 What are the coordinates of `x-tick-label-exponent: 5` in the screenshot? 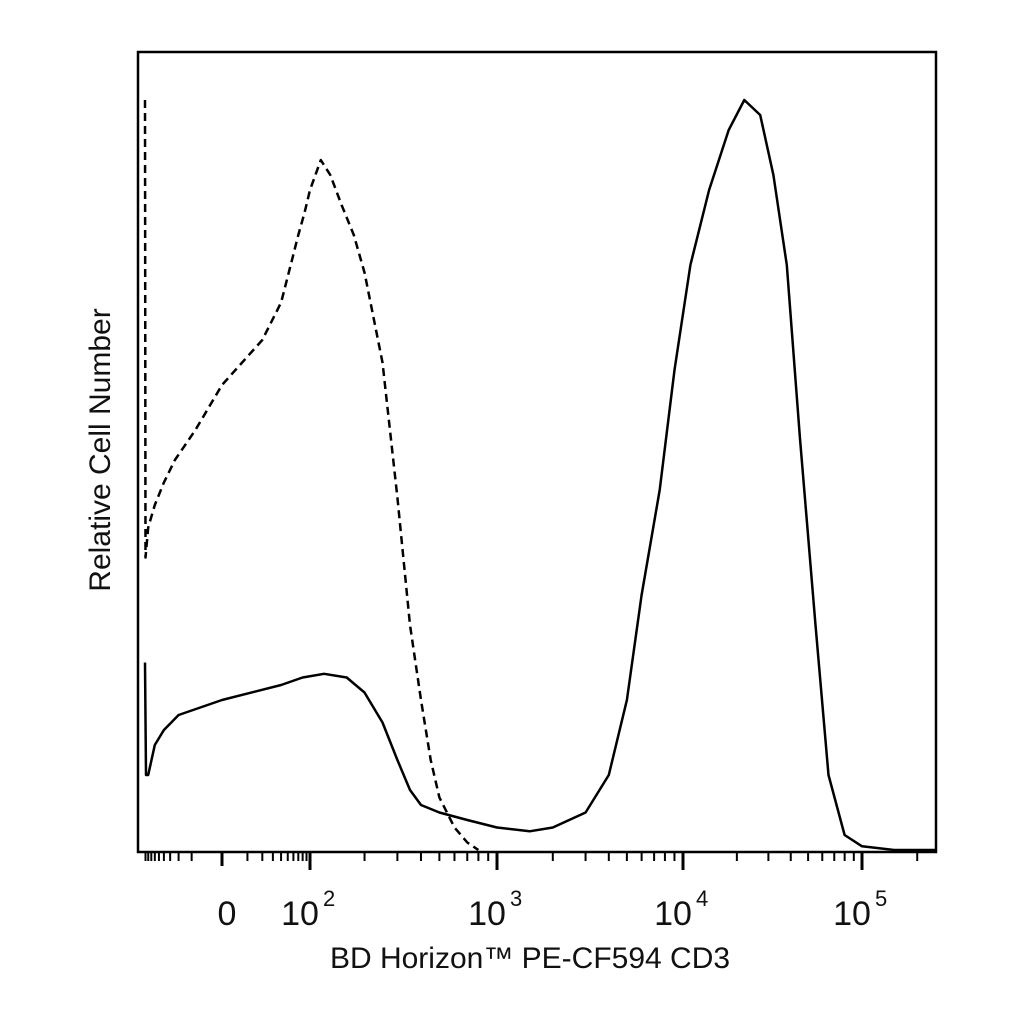 It's located at (881, 898).